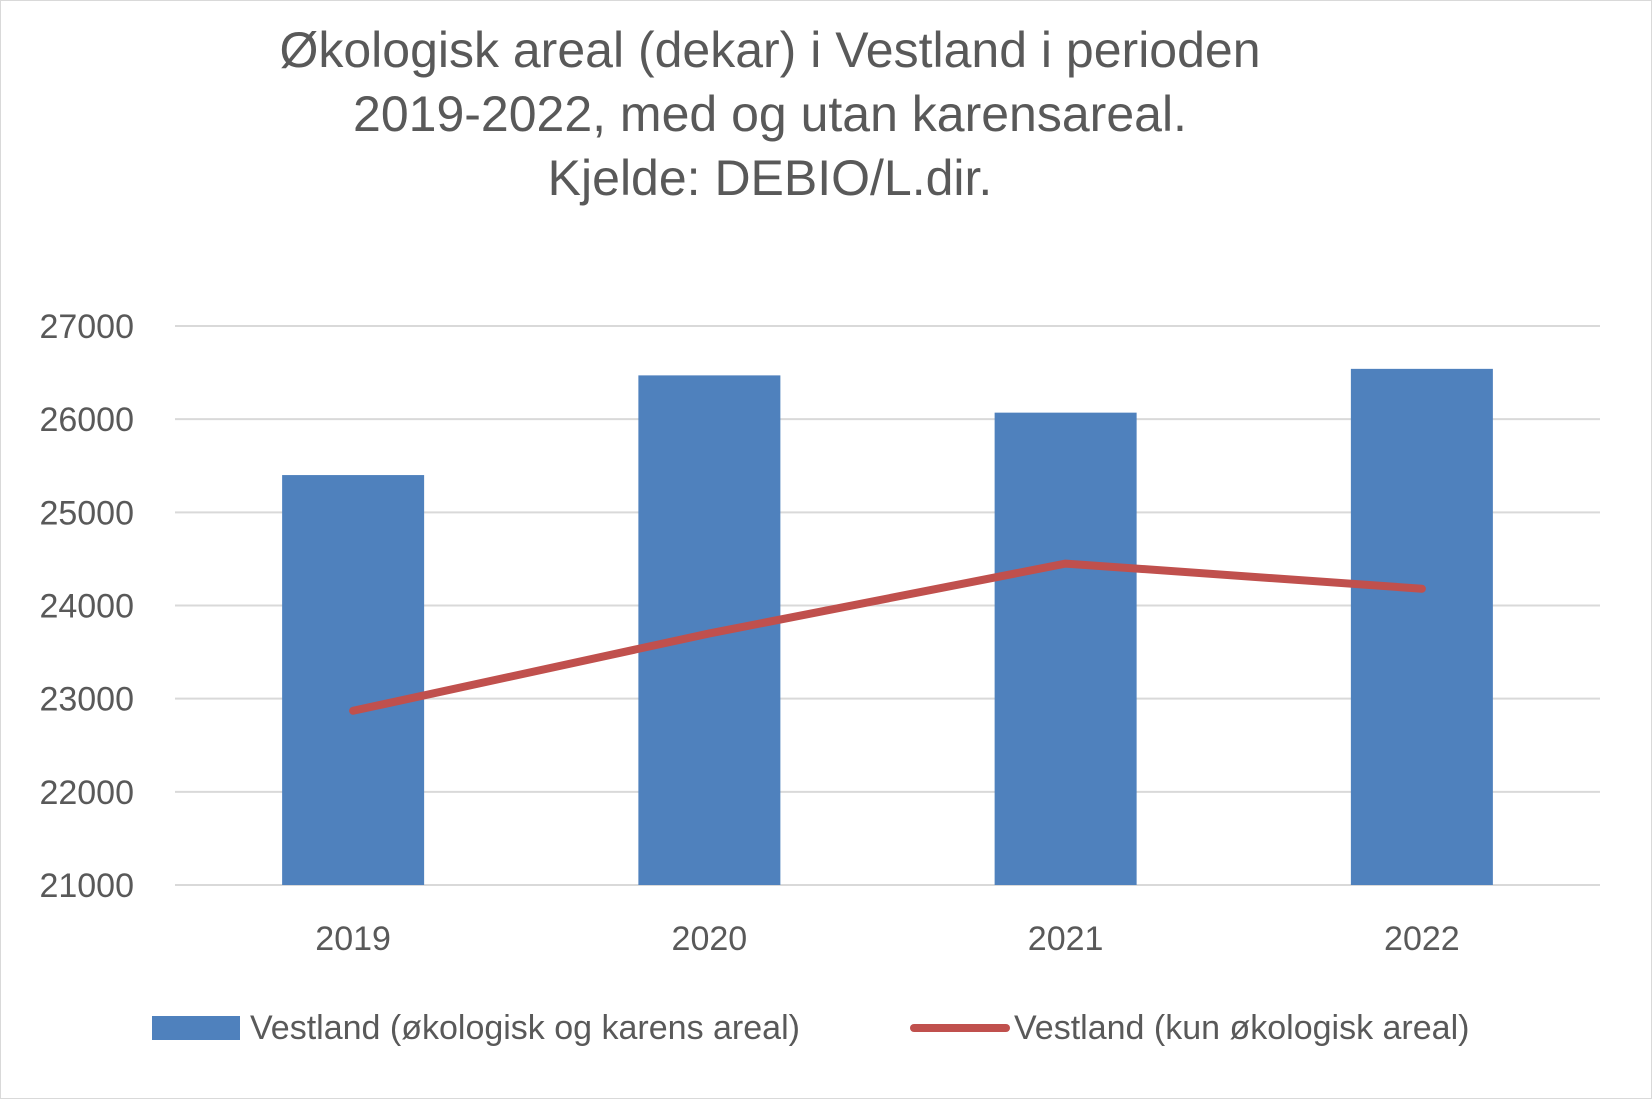 The width and height of the screenshot is (1652, 1099). I want to click on x-tick-label: 2019, so click(353, 939).